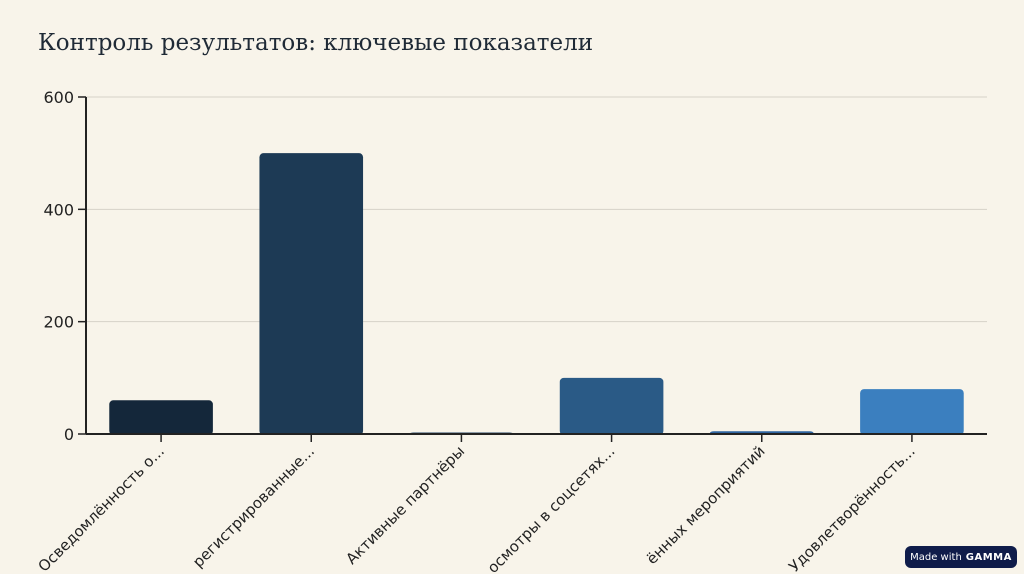  What do you see at coordinates (706, 505) in the screenshot?
I see `x-tick-label: ённых мероприятий` at bounding box center [706, 505].